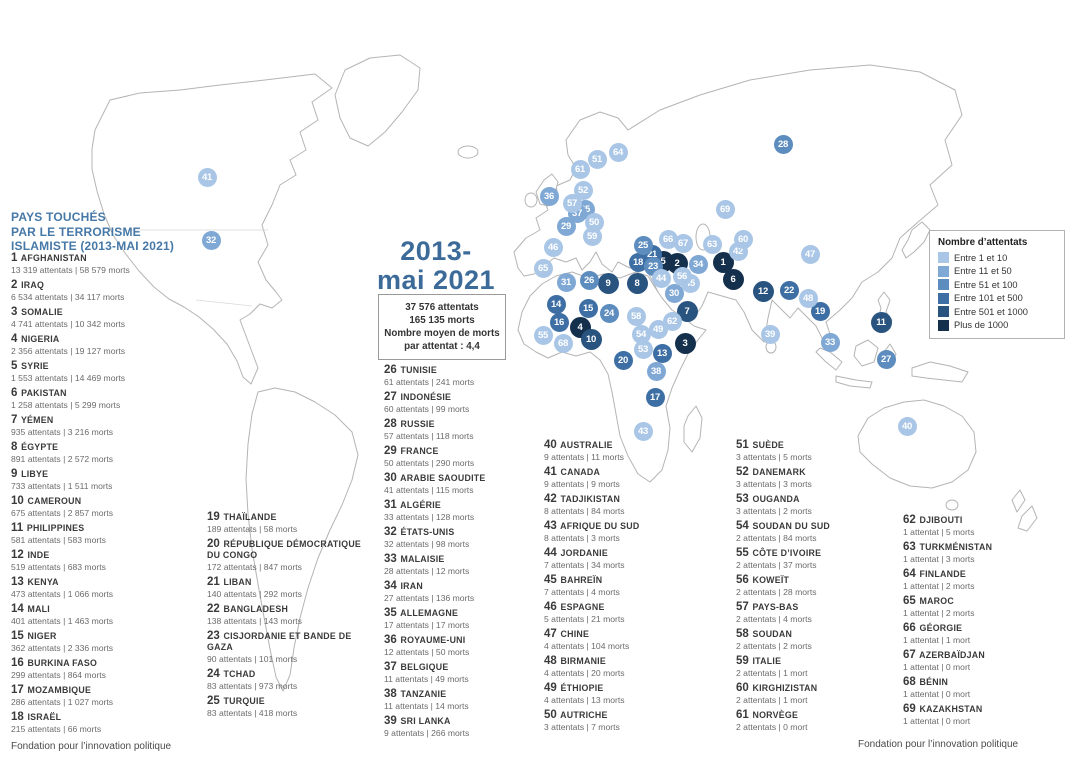 This screenshot has height=769, width=1073. I want to click on country-rank: 60, so click(742, 688).